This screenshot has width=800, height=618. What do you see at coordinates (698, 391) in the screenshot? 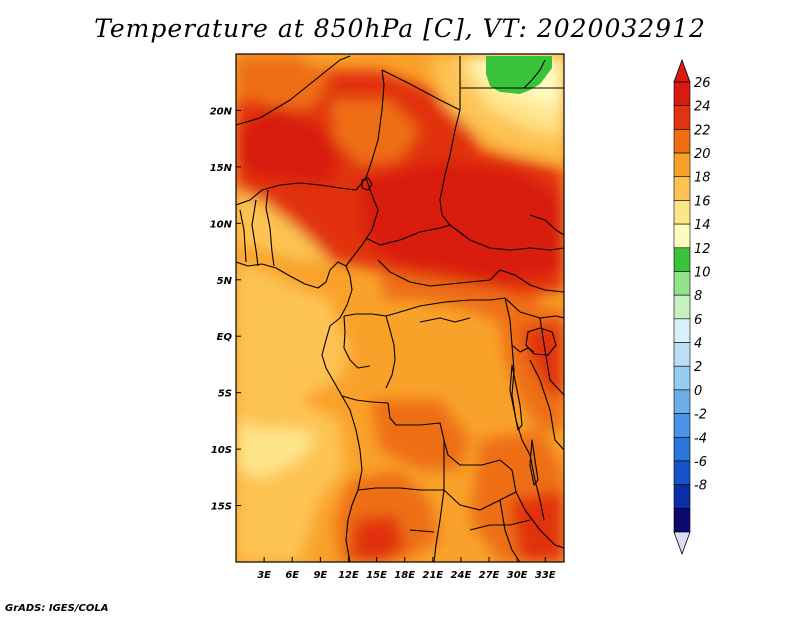
I see `colorbar-label: 0` at bounding box center [698, 391].